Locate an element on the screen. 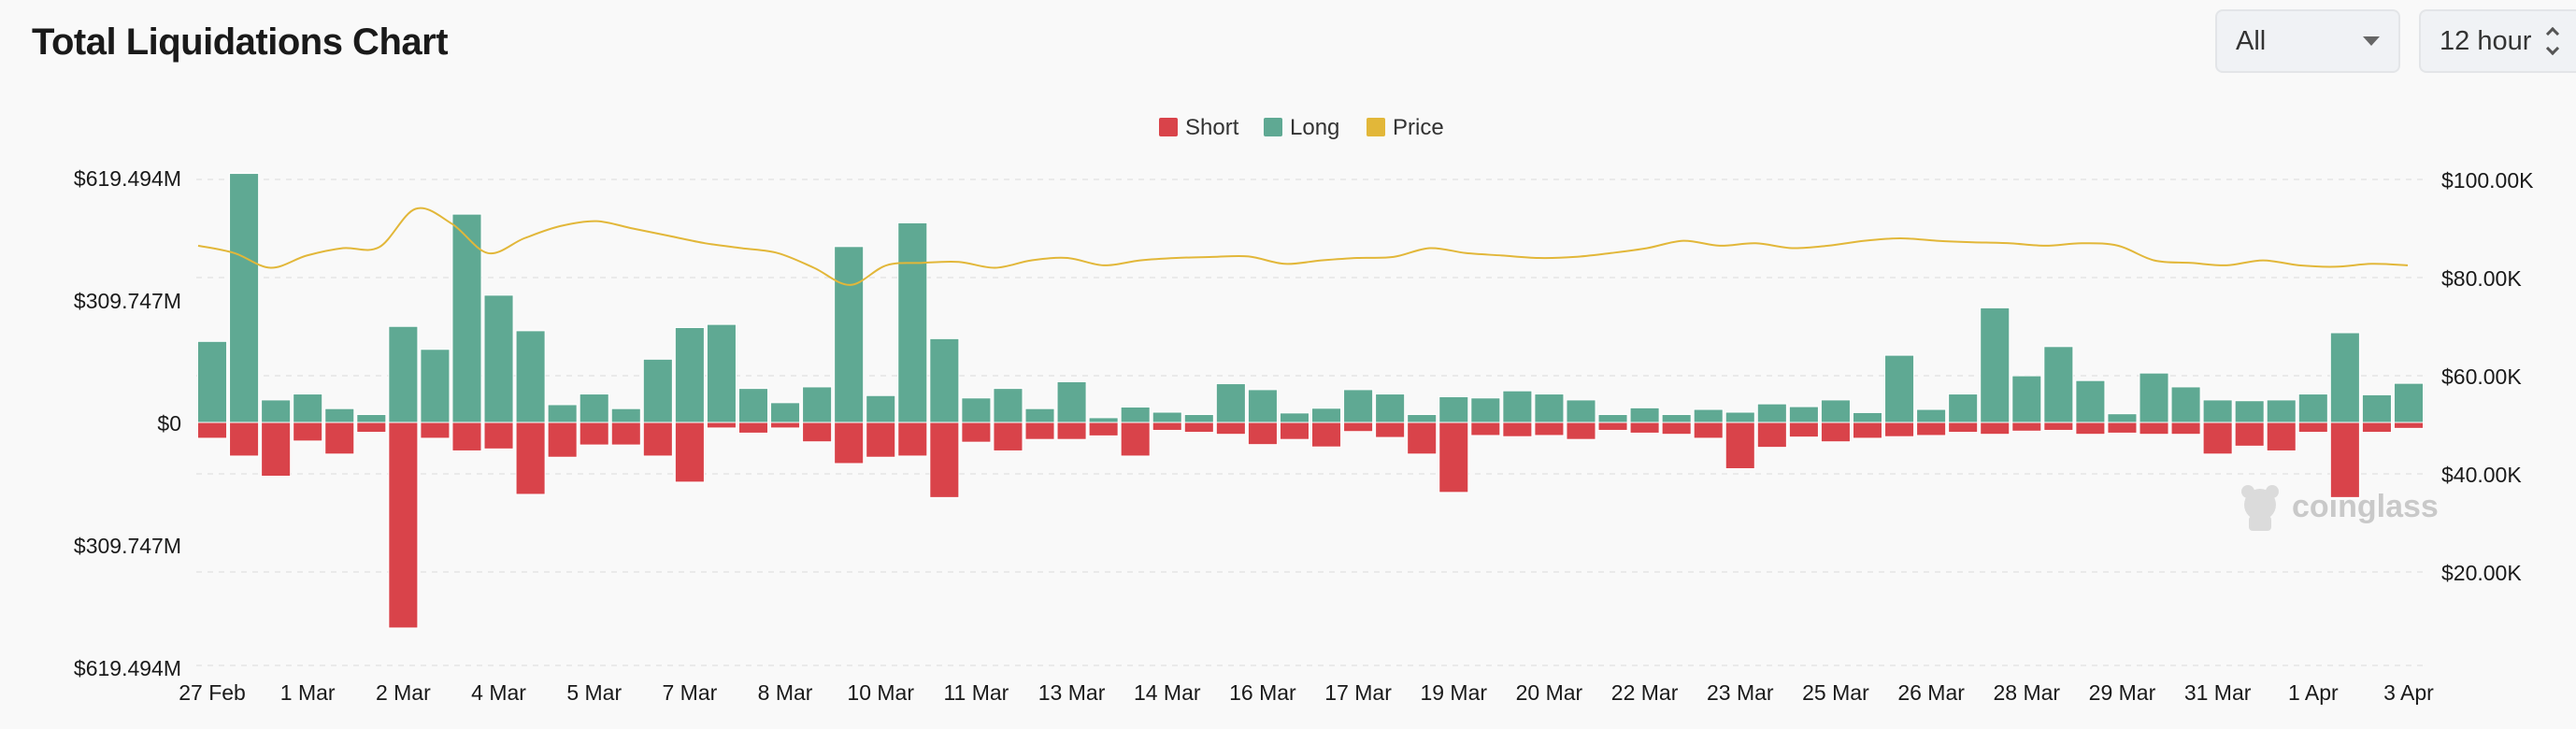 This screenshot has height=729, width=2576. legend-item-price: Price is located at coordinates (1405, 127).